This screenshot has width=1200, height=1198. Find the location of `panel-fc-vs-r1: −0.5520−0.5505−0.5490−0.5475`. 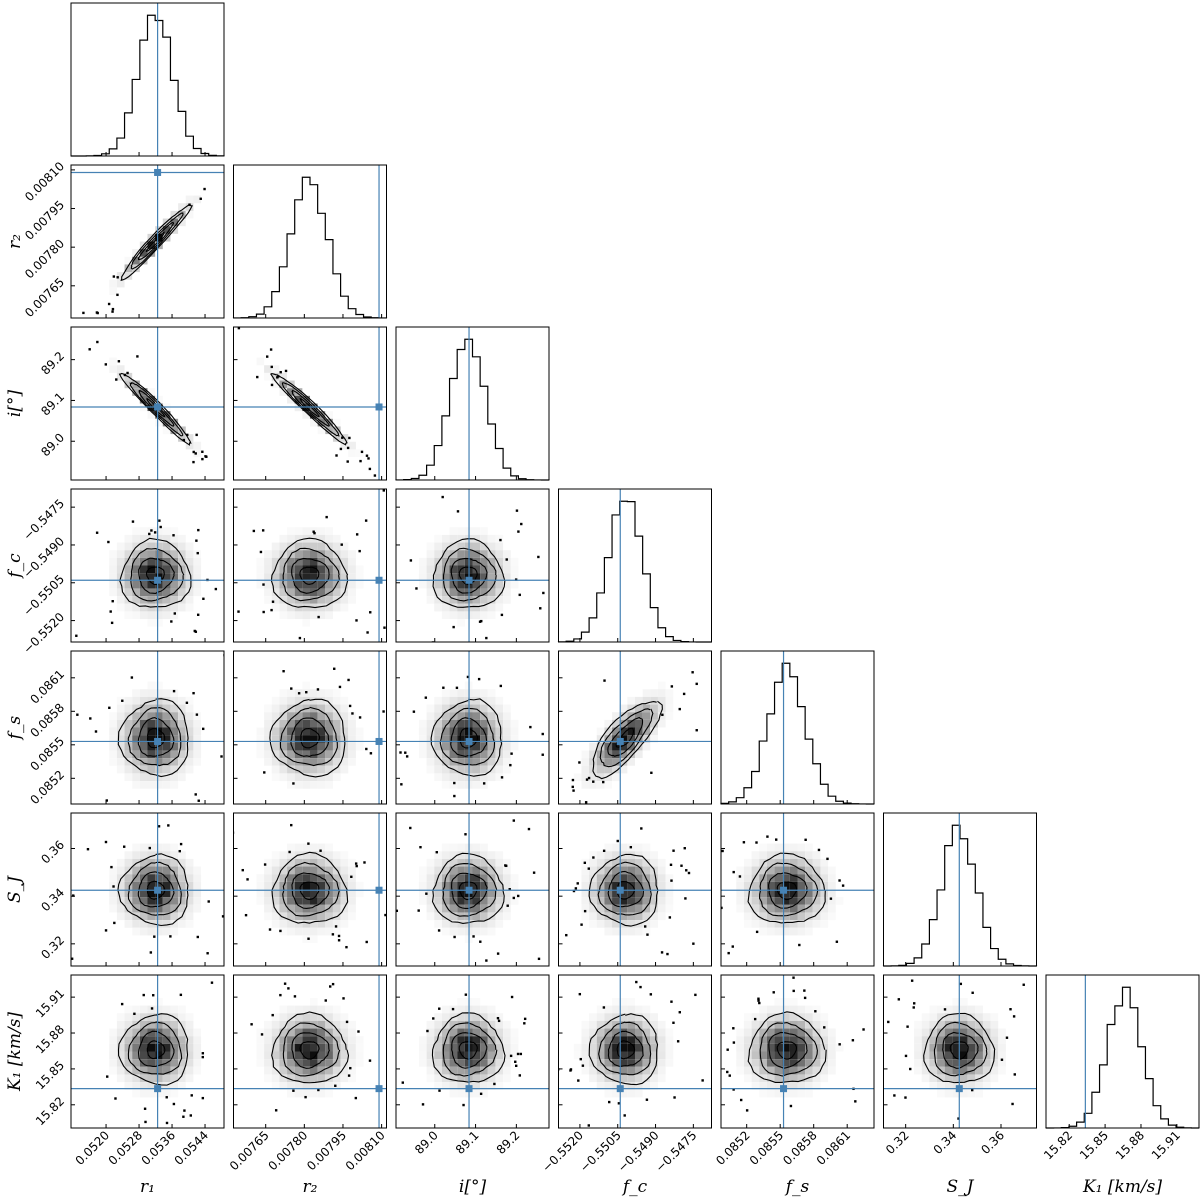

panel-fc-vs-r1: −0.5520−0.5505−0.5490−0.5475 is located at coordinates (122, 572).